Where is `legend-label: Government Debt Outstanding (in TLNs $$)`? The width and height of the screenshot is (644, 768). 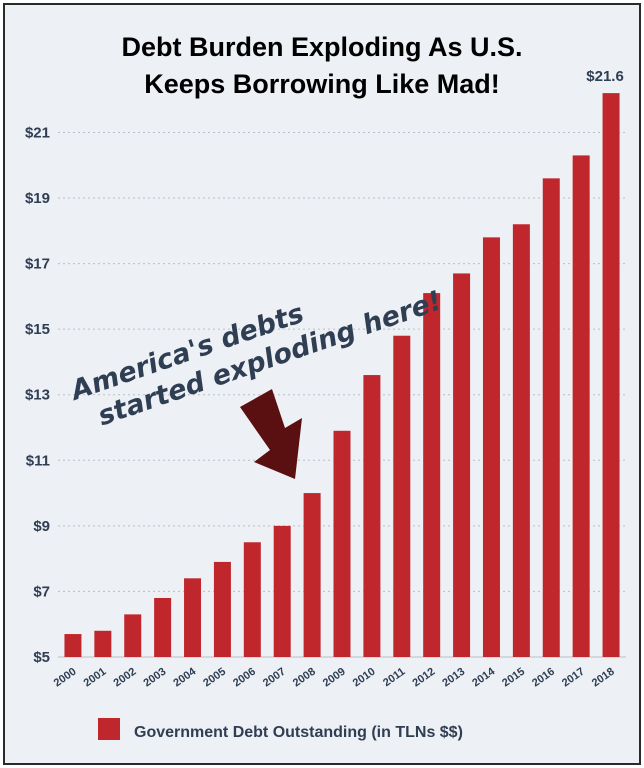 legend-label: Government Debt Outstanding (in TLNs $$) is located at coordinates (298, 732).